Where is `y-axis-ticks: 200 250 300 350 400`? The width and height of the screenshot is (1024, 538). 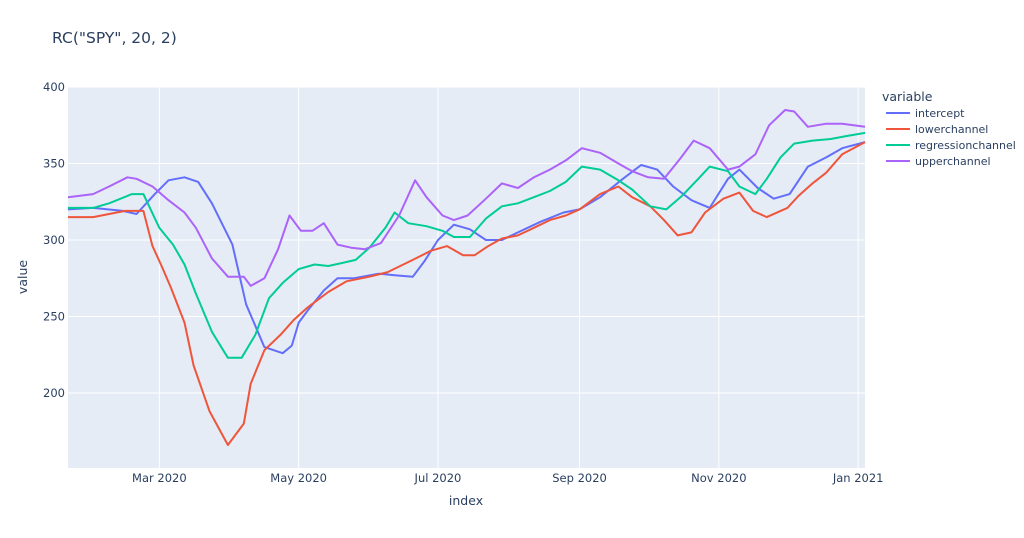
y-axis-ticks: 200 250 300 350 400 is located at coordinates (54, 240).